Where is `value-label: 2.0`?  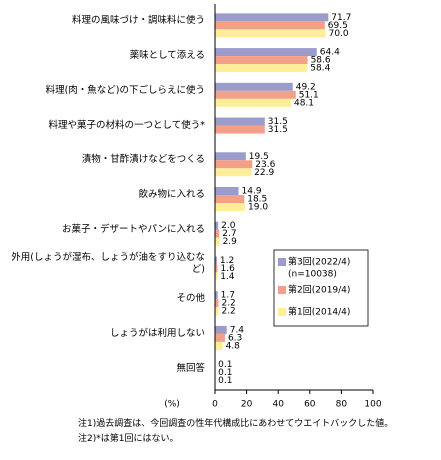
value-label: 2.0 is located at coordinates (228, 226).